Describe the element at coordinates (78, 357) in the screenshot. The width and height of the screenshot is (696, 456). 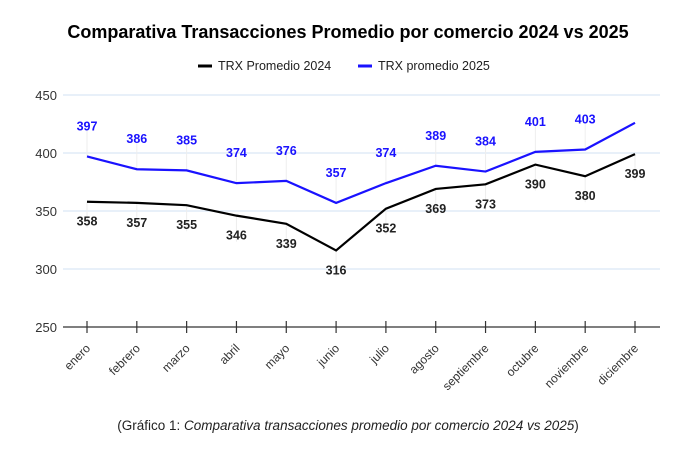
I see `x-tick-label: enero` at that location.